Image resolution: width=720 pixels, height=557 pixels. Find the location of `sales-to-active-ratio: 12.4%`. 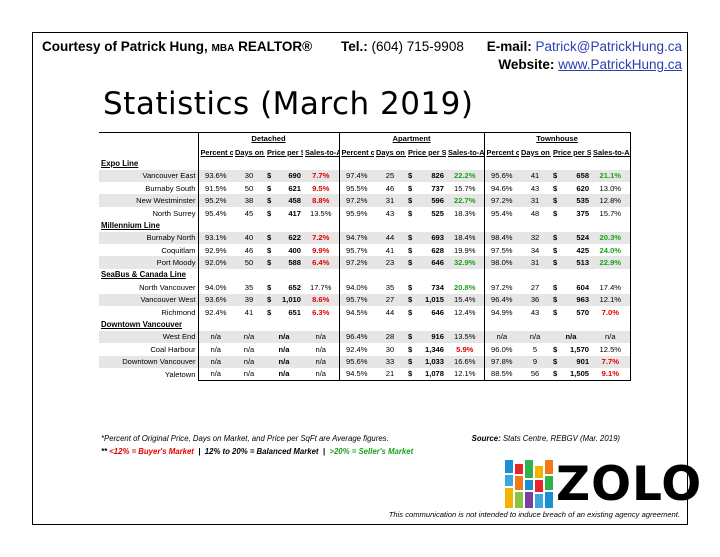

sales-to-active-ratio: 12.4% is located at coordinates (465, 312).